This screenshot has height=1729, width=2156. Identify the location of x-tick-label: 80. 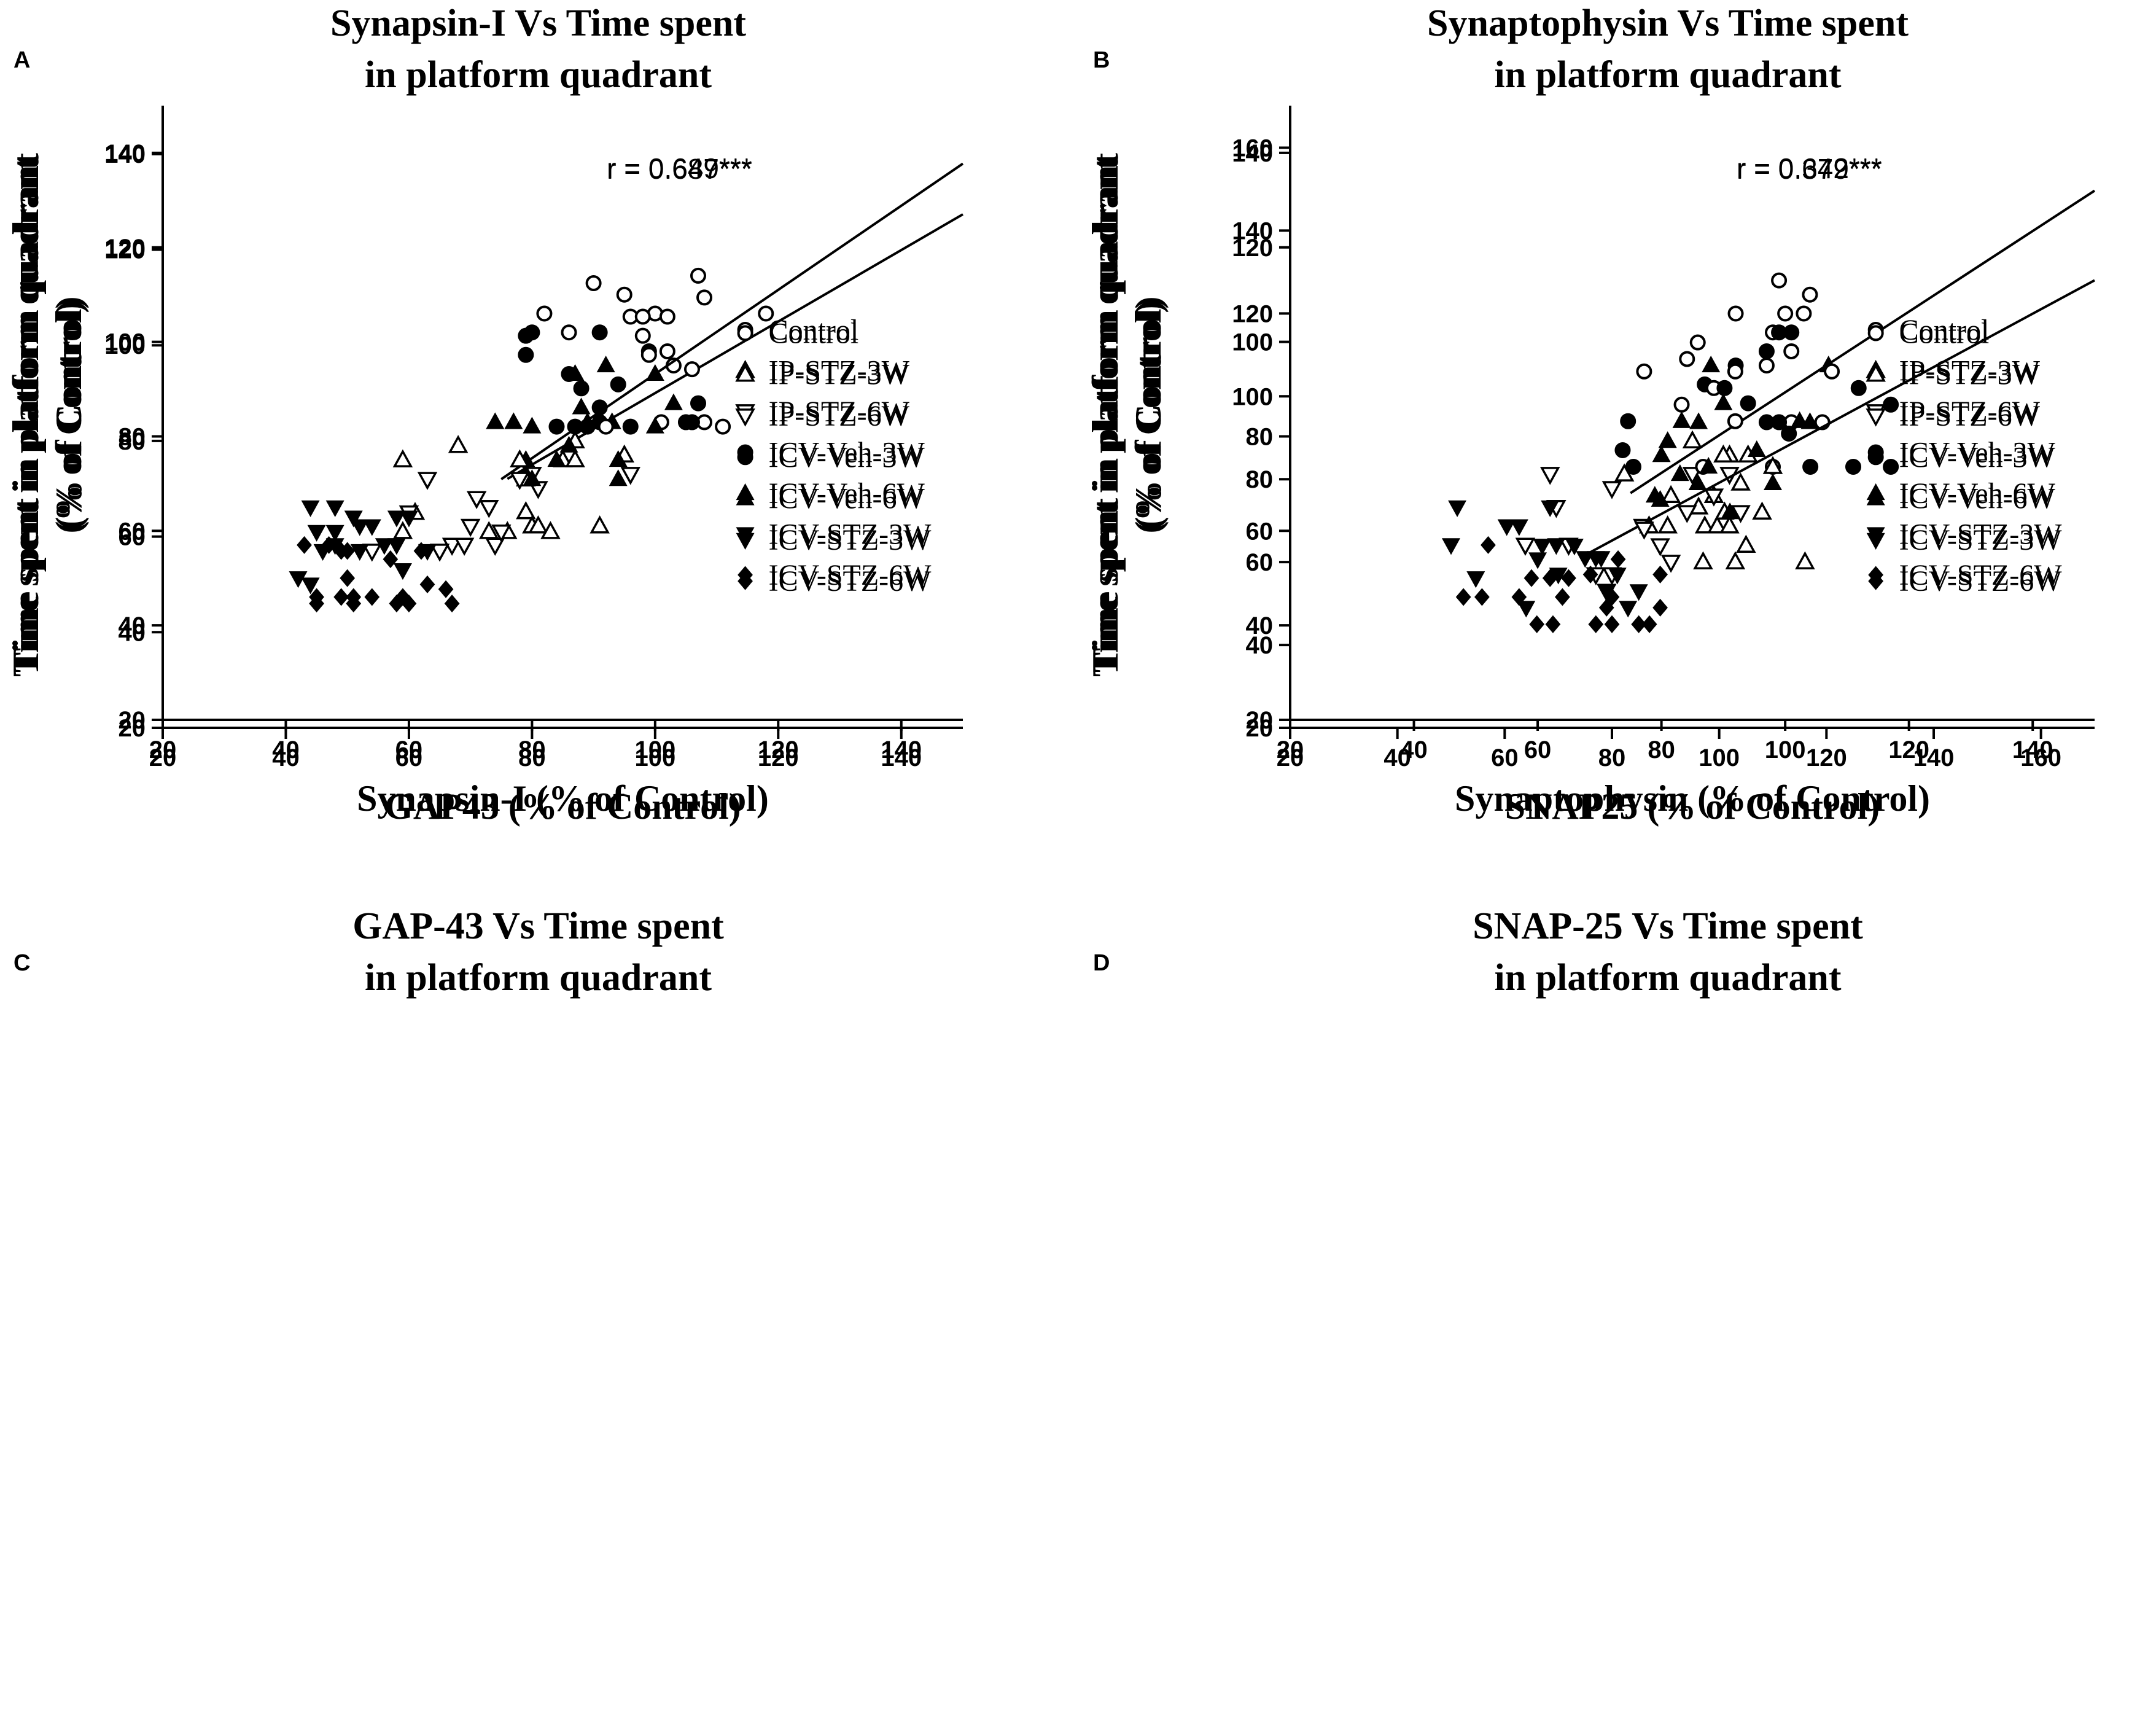
(1661, 749).